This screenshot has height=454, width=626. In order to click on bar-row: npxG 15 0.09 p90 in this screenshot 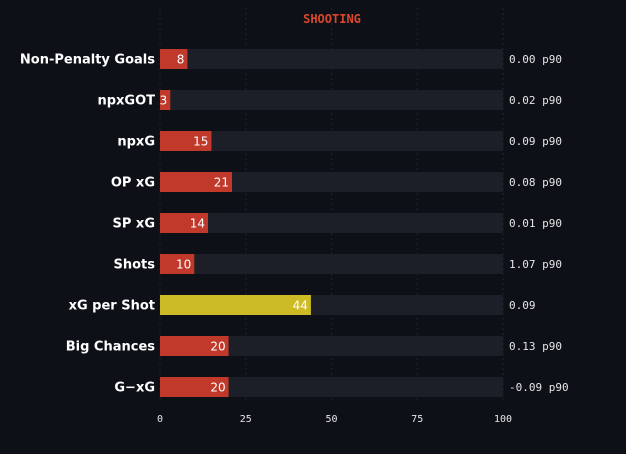, I will do `click(339, 141)`.